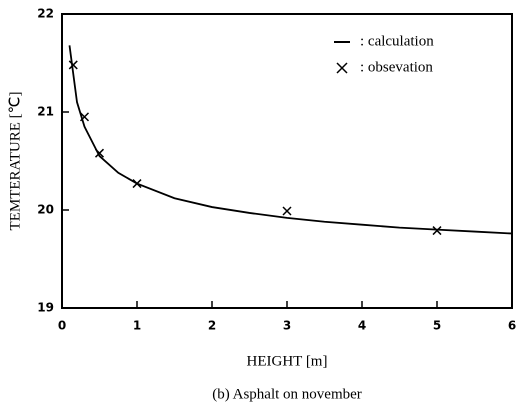 The image size is (526, 413). Describe the element at coordinates (512, 326) in the screenshot. I see `x-tick-label: 6` at that location.